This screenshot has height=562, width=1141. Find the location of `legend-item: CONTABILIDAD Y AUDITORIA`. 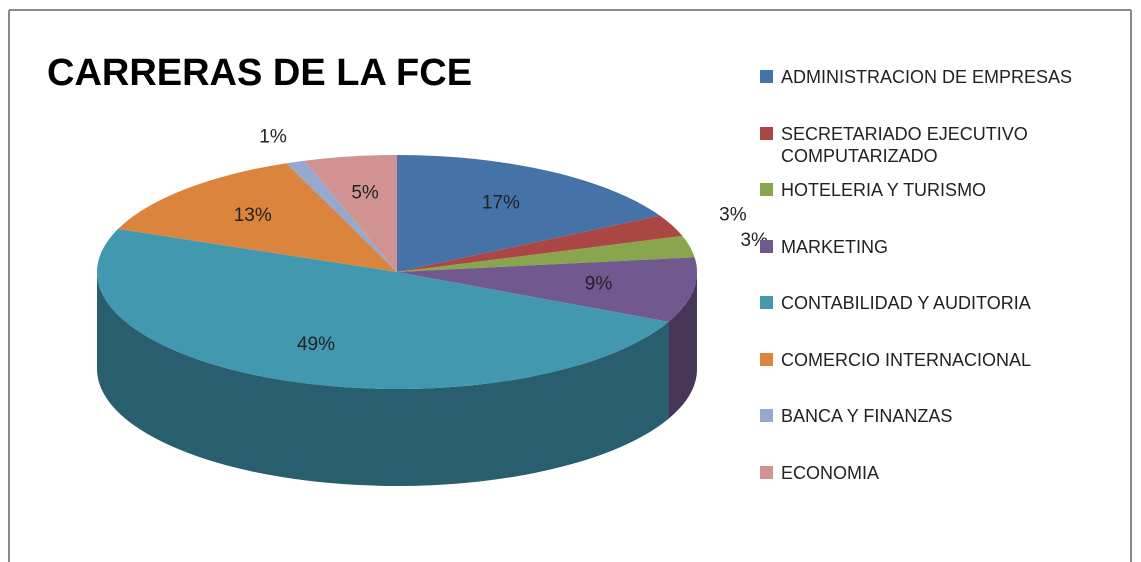

legend-item: CONTABILIDAD Y AUDITORIA is located at coordinates (930, 303).